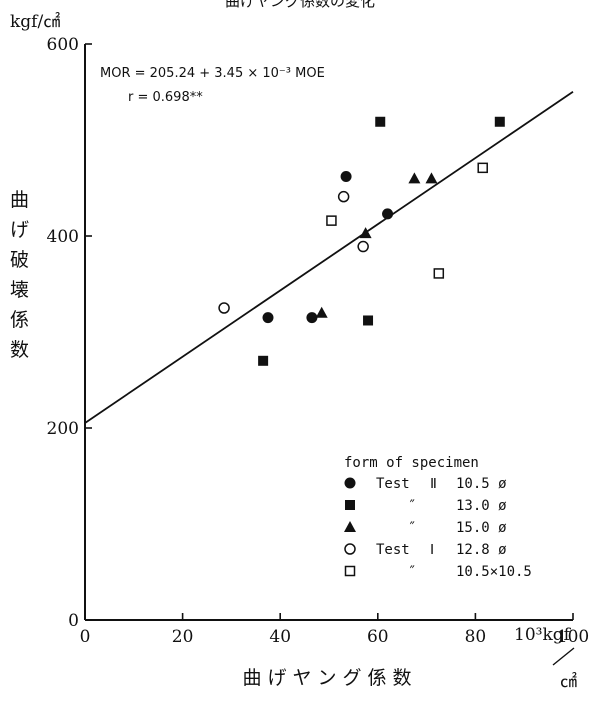 This screenshot has height=701, width=604. What do you see at coordinates (63, 45) in the screenshot?
I see `y-tick-label: 600` at bounding box center [63, 45].